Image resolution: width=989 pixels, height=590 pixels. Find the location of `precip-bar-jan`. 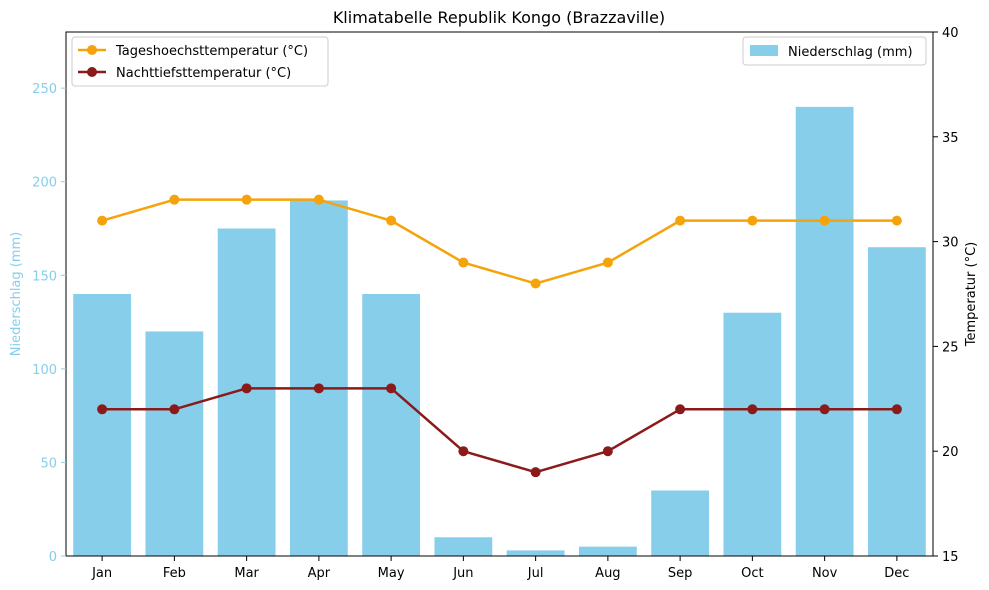

precip-bar-jan is located at coordinates (102, 425).